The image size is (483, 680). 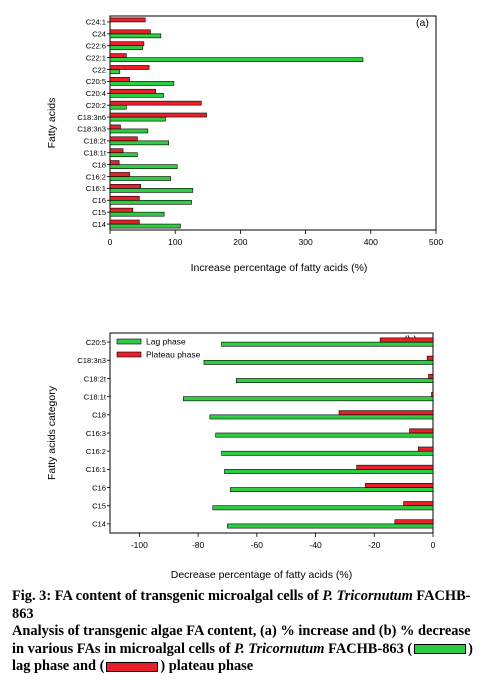 What do you see at coordinates (96, 46) in the screenshot?
I see `category-label: C22:6` at bounding box center [96, 46].